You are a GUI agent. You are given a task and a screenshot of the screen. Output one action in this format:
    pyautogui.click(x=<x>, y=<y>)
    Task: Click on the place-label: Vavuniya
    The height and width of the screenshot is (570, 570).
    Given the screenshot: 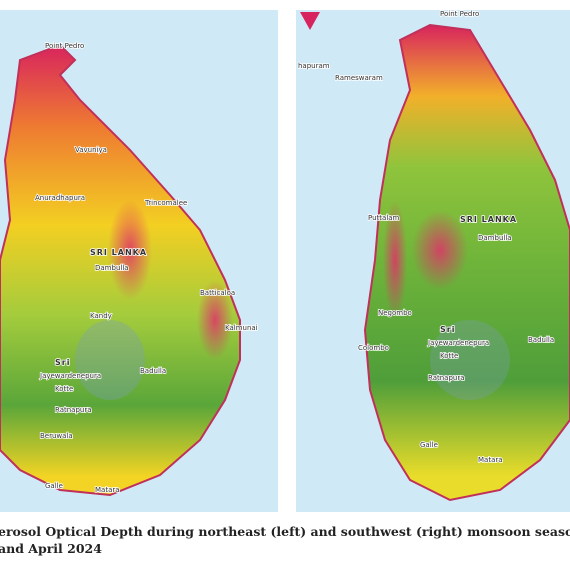 What is the action you would take?
    pyautogui.click(x=91, y=150)
    